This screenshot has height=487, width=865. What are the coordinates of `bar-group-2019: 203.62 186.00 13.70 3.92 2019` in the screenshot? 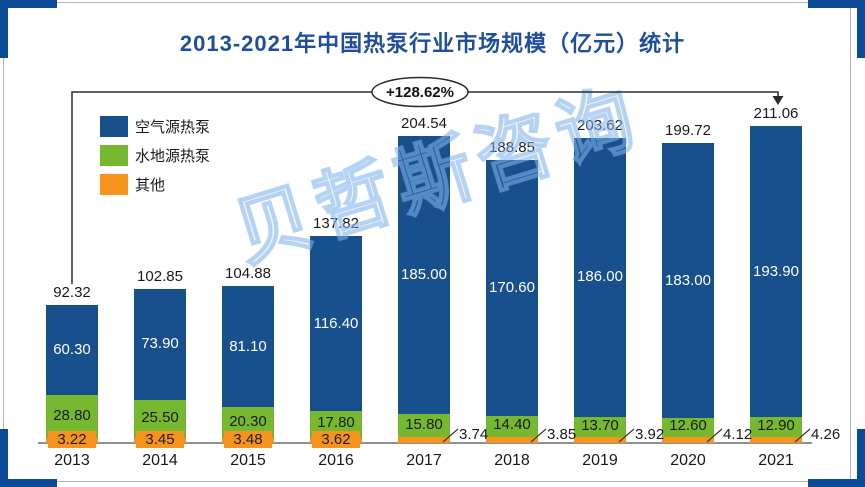 It's located at (619, 243).